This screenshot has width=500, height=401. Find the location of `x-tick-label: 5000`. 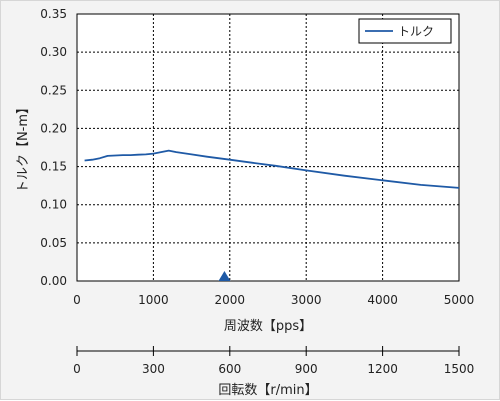

x-tick-label: 5000 is located at coordinates (459, 300).